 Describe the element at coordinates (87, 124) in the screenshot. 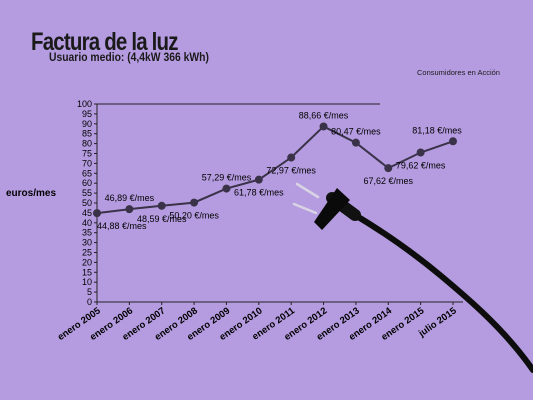

I see `y-tick-label: 90` at that location.